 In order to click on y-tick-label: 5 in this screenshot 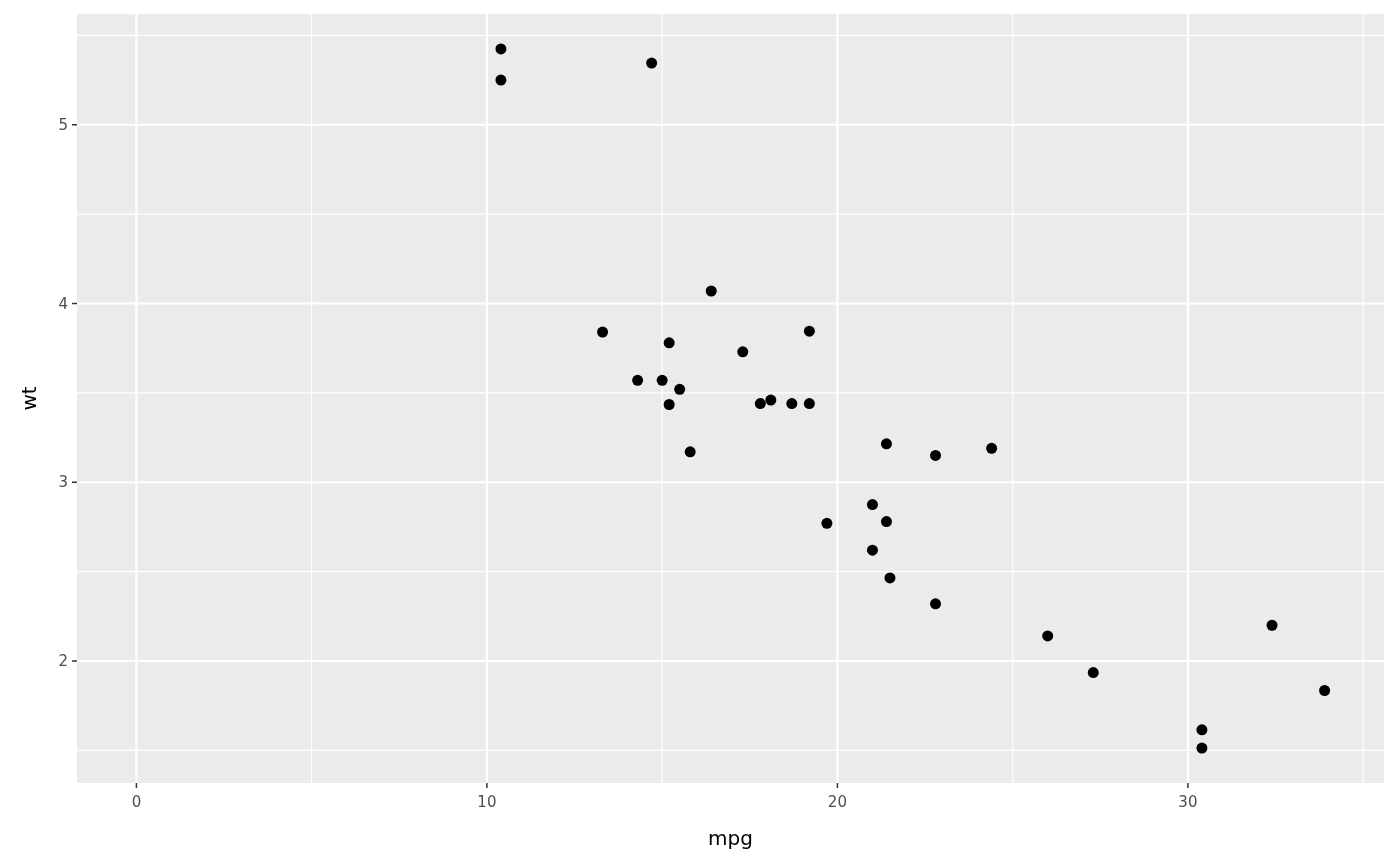, I will do `click(63, 124)`.